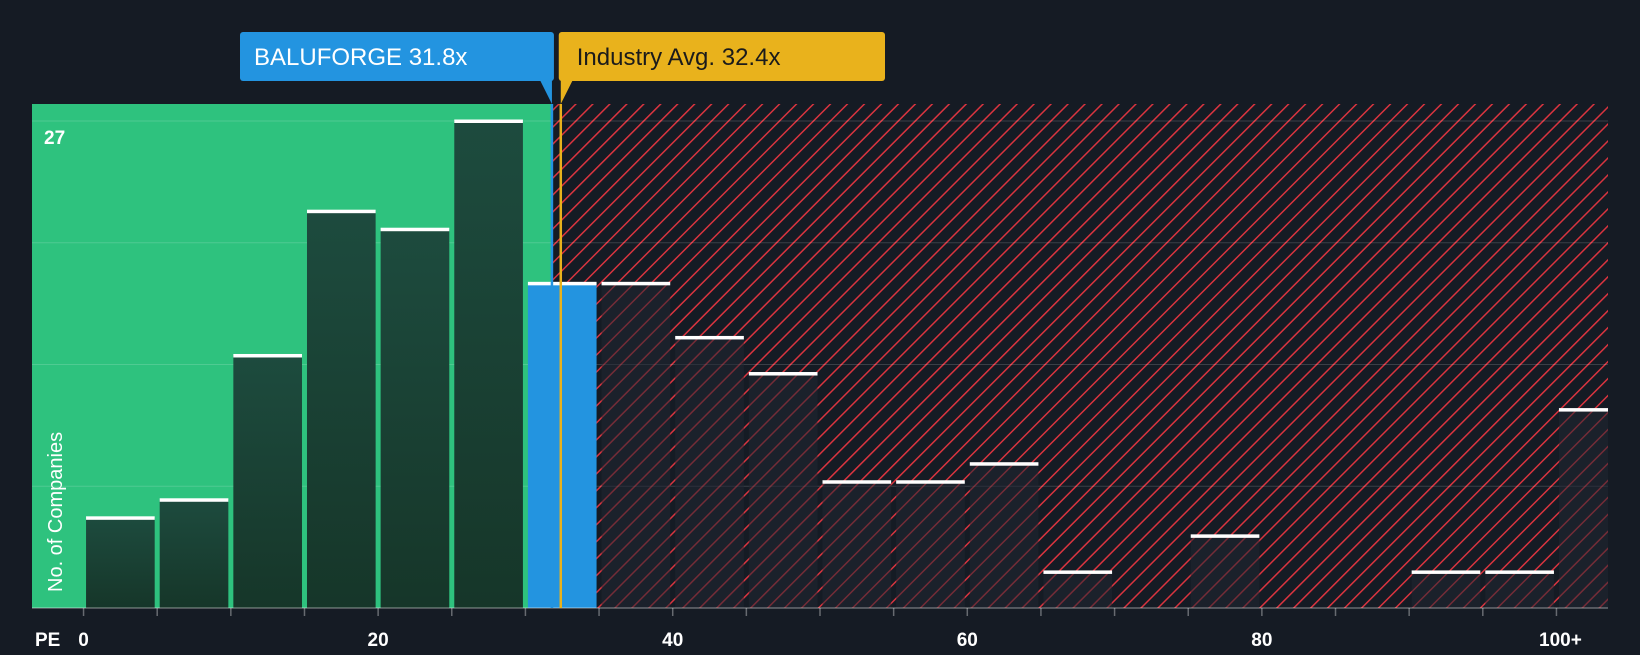  Describe the element at coordinates (47, 640) in the screenshot. I see `x-axis-label: PE` at that location.